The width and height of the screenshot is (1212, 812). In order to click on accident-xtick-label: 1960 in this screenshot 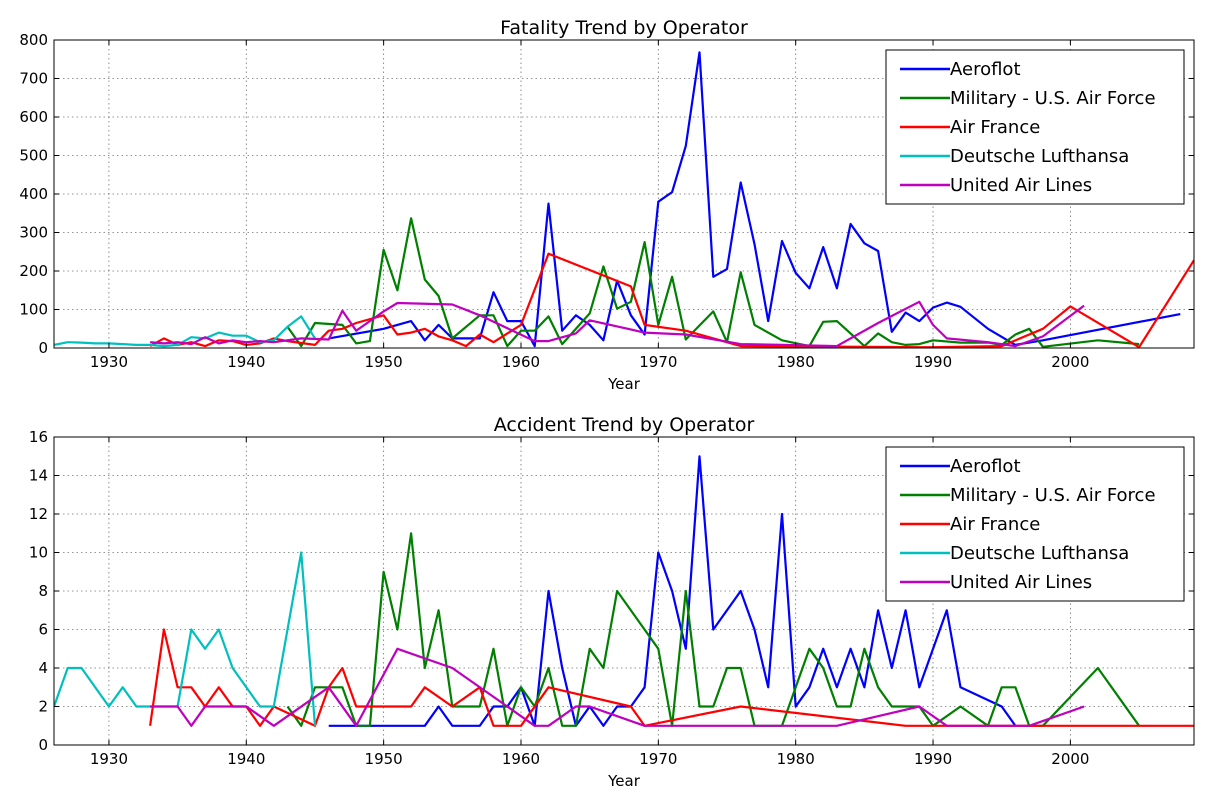, I will do `click(521, 759)`.